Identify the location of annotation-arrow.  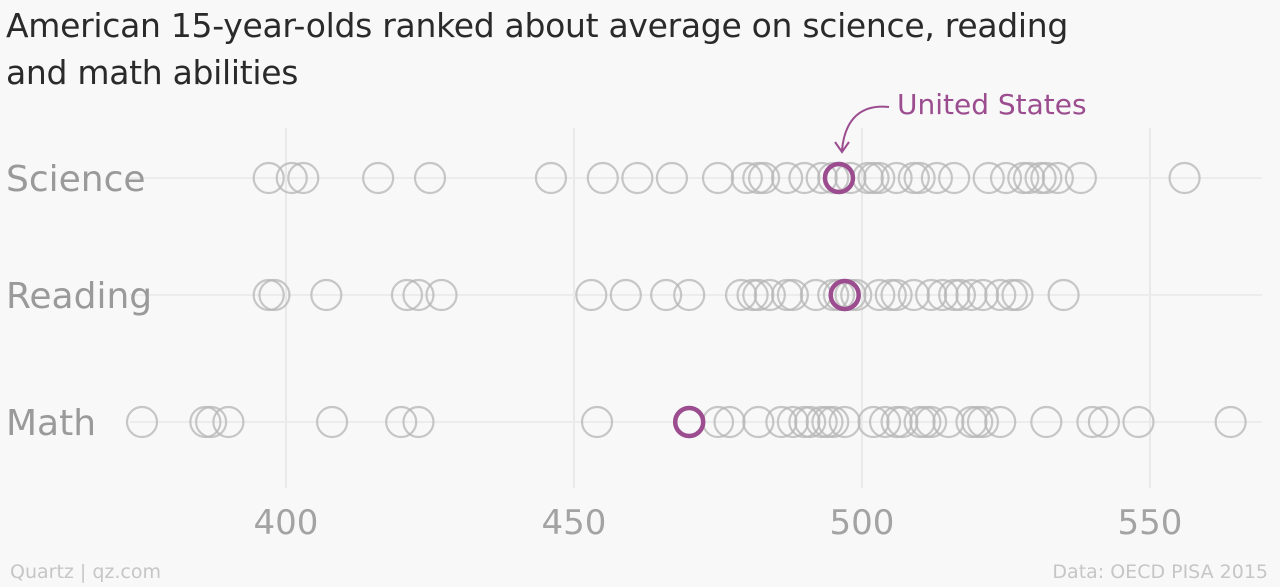
(865, 128).